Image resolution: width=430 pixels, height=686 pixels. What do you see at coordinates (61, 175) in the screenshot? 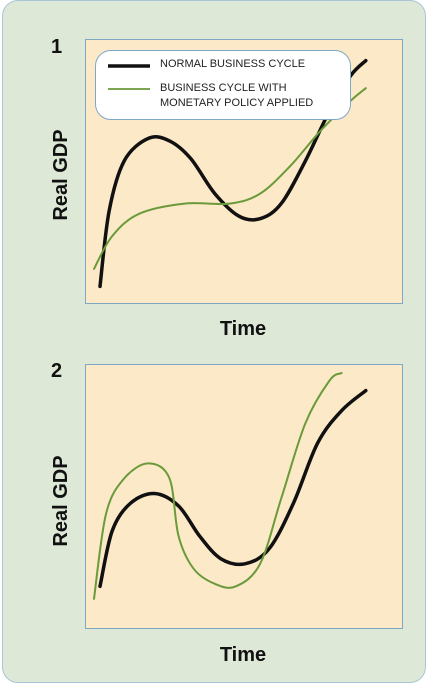
I see `panel-1-y-axis-label: Real GDP` at bounding box center [61, 175].